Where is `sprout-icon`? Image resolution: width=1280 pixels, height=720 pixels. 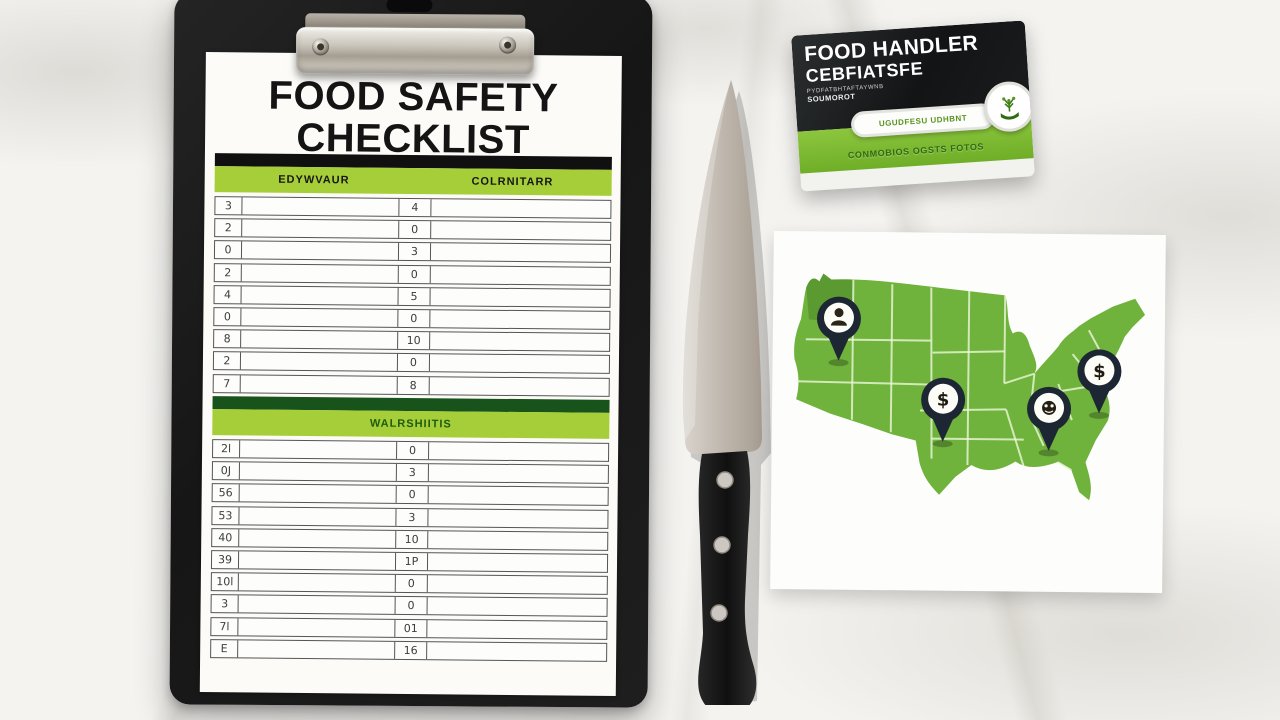
sprout-icon is located at coordinates (1009, 108).